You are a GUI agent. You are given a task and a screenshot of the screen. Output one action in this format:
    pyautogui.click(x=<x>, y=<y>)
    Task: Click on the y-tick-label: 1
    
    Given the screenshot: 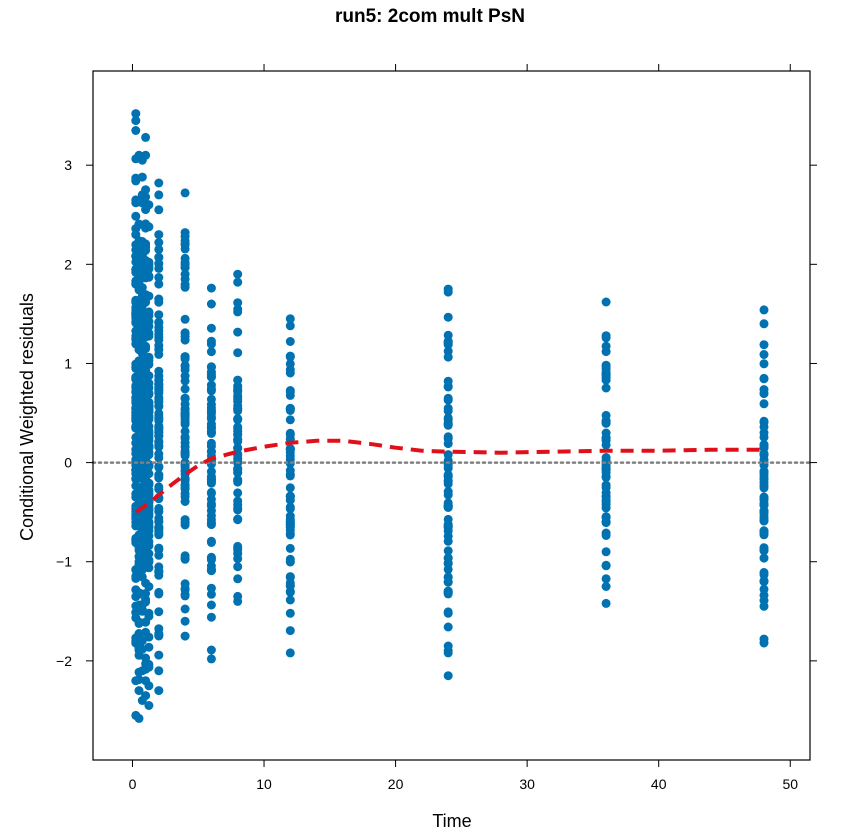 What is the action you would take?
    pyautogui.click(x=68, y=363)
    